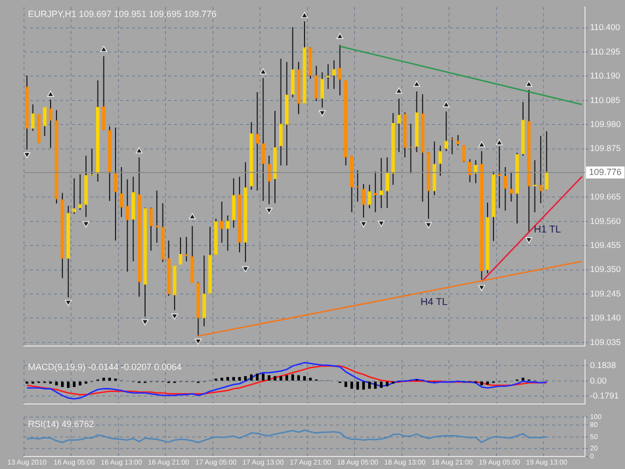 Image resolution: width=625 pixels, height=469 pixels. I want to click on y-tick-label: 0.00, so click(598, 381).